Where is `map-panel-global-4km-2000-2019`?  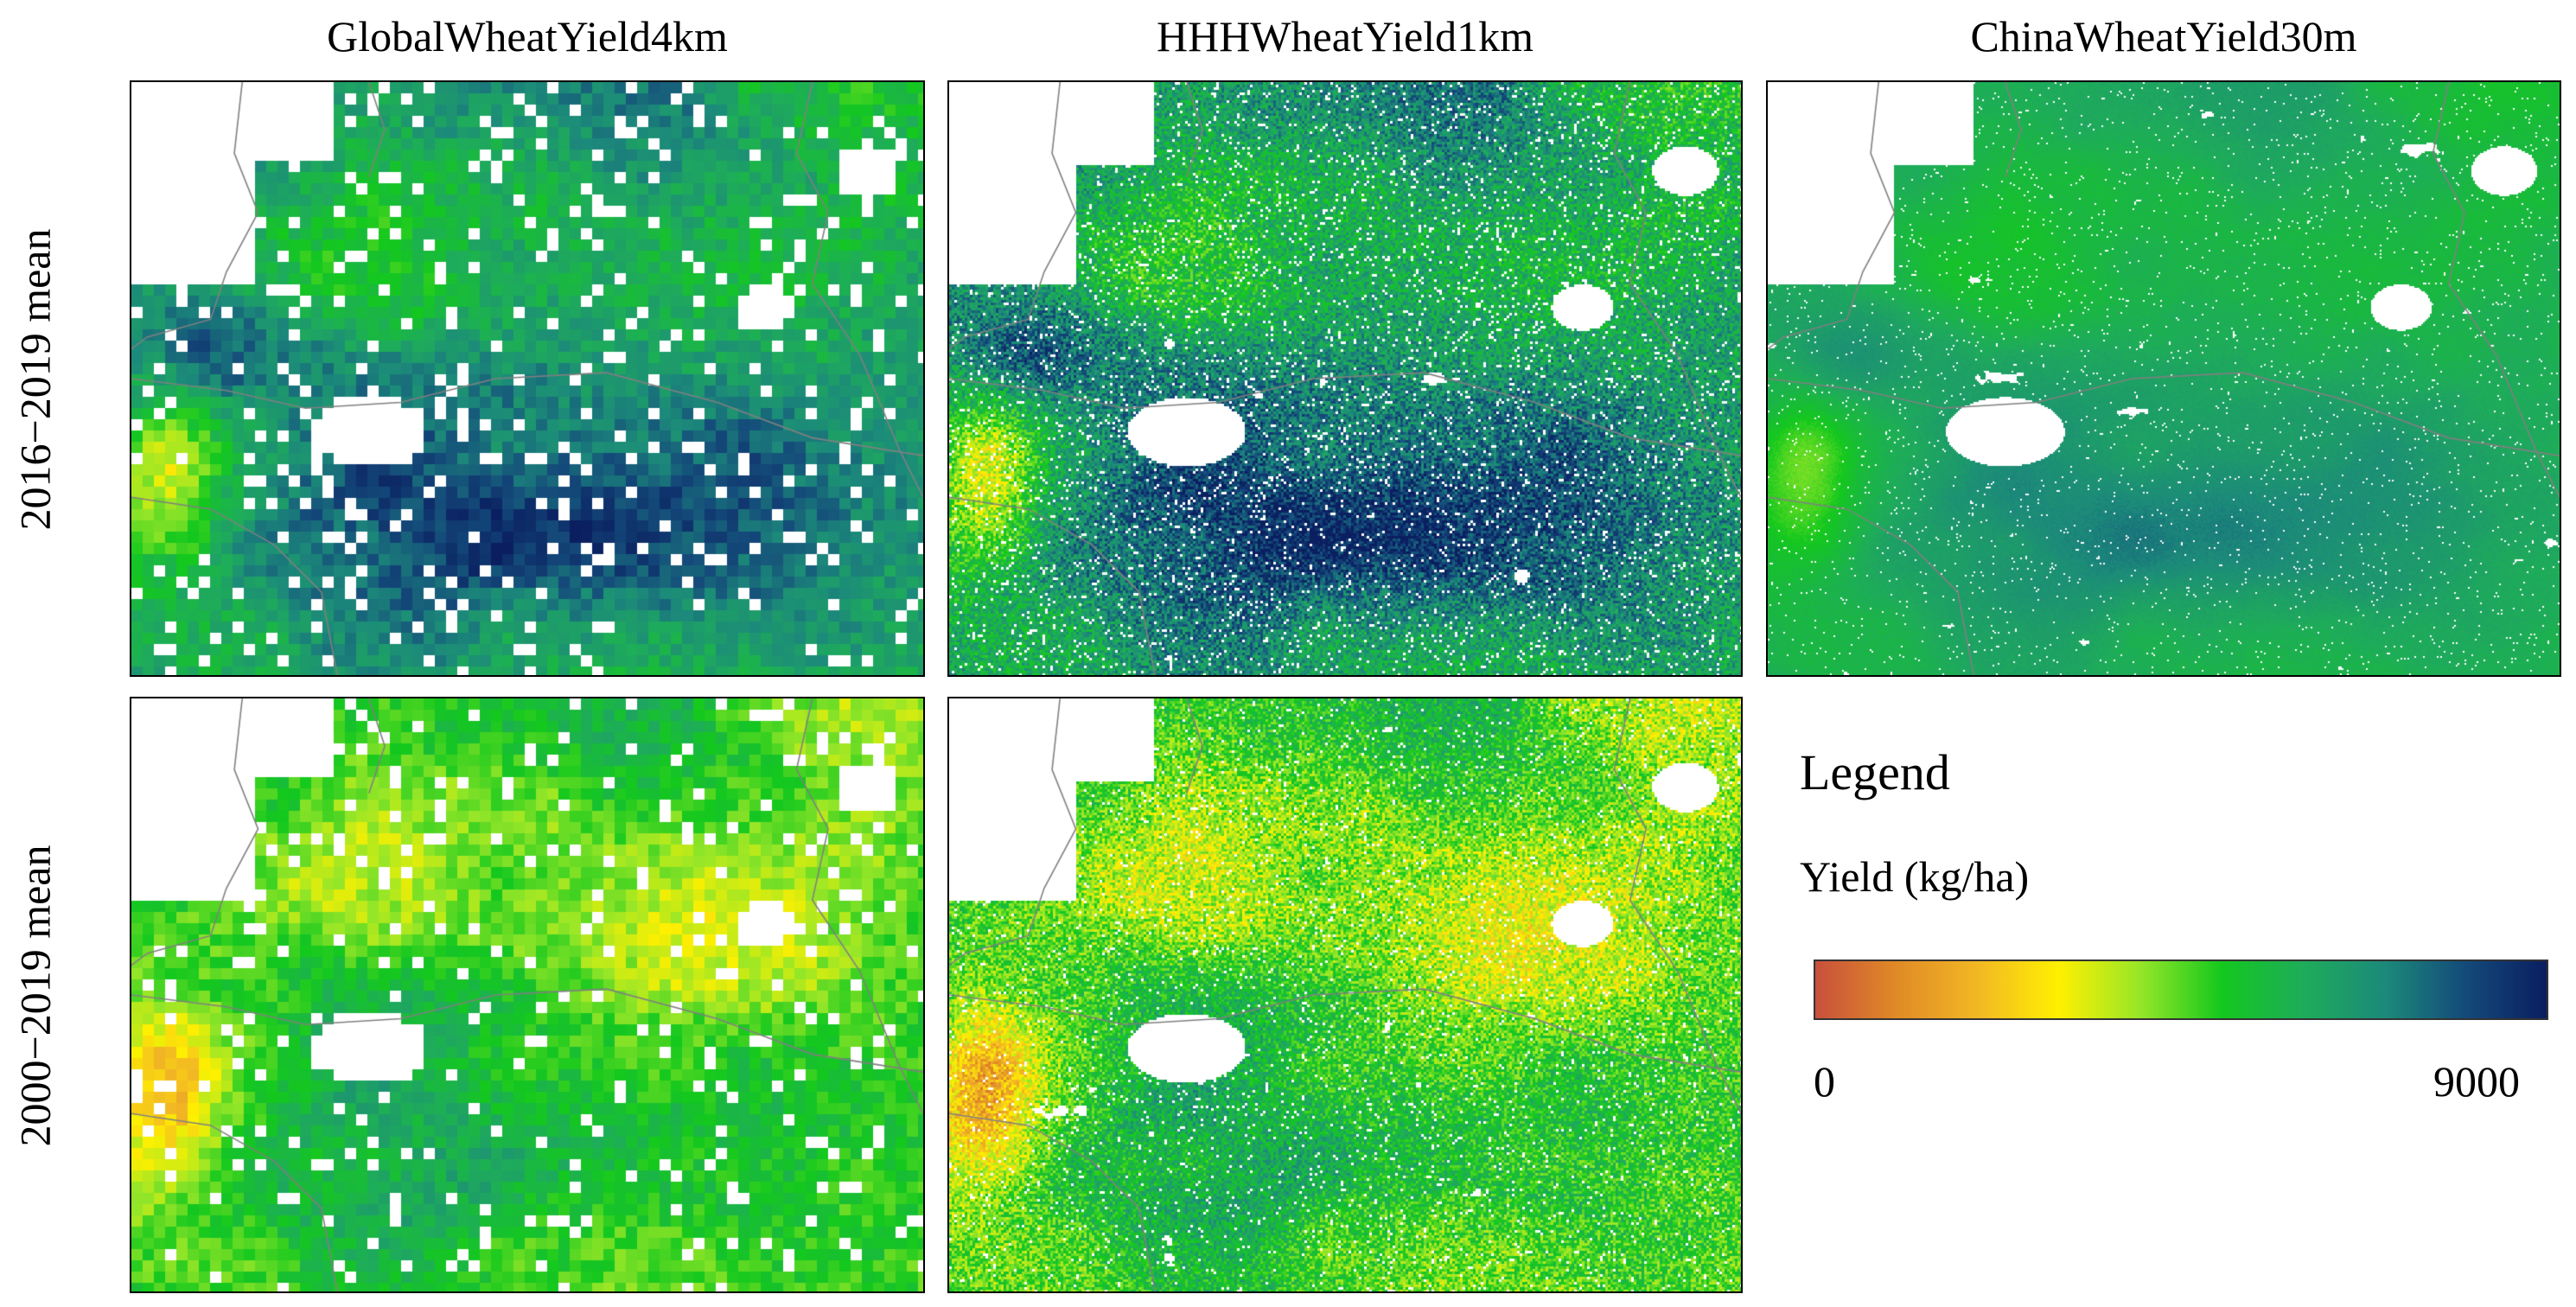 map-panel-global-4km-2000-2019 is located at coordinates (527, 995).